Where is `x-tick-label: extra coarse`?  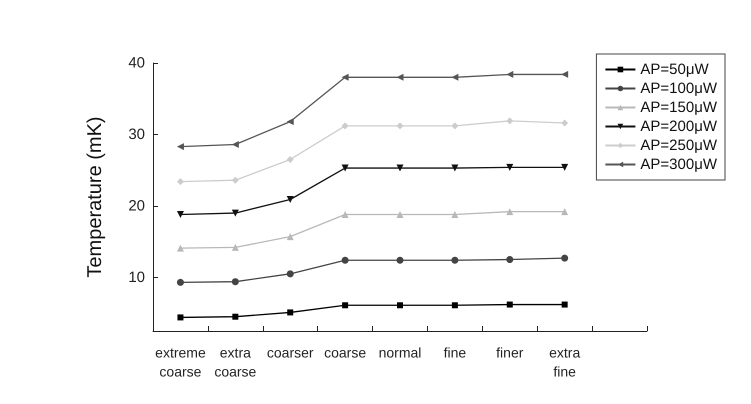 x-tick-label: extra coarse is located at coordinates (235, 362).